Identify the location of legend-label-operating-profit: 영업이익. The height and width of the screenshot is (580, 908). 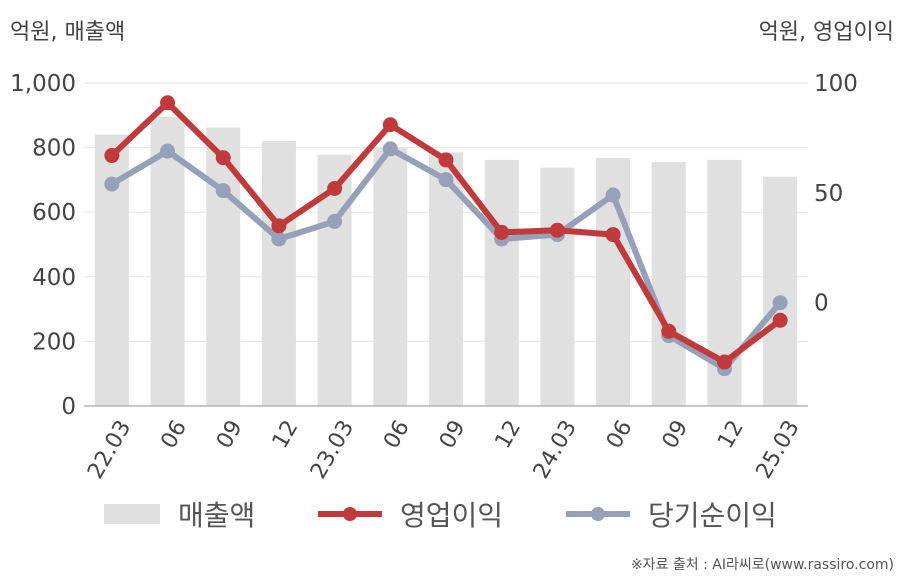
(452, 515).